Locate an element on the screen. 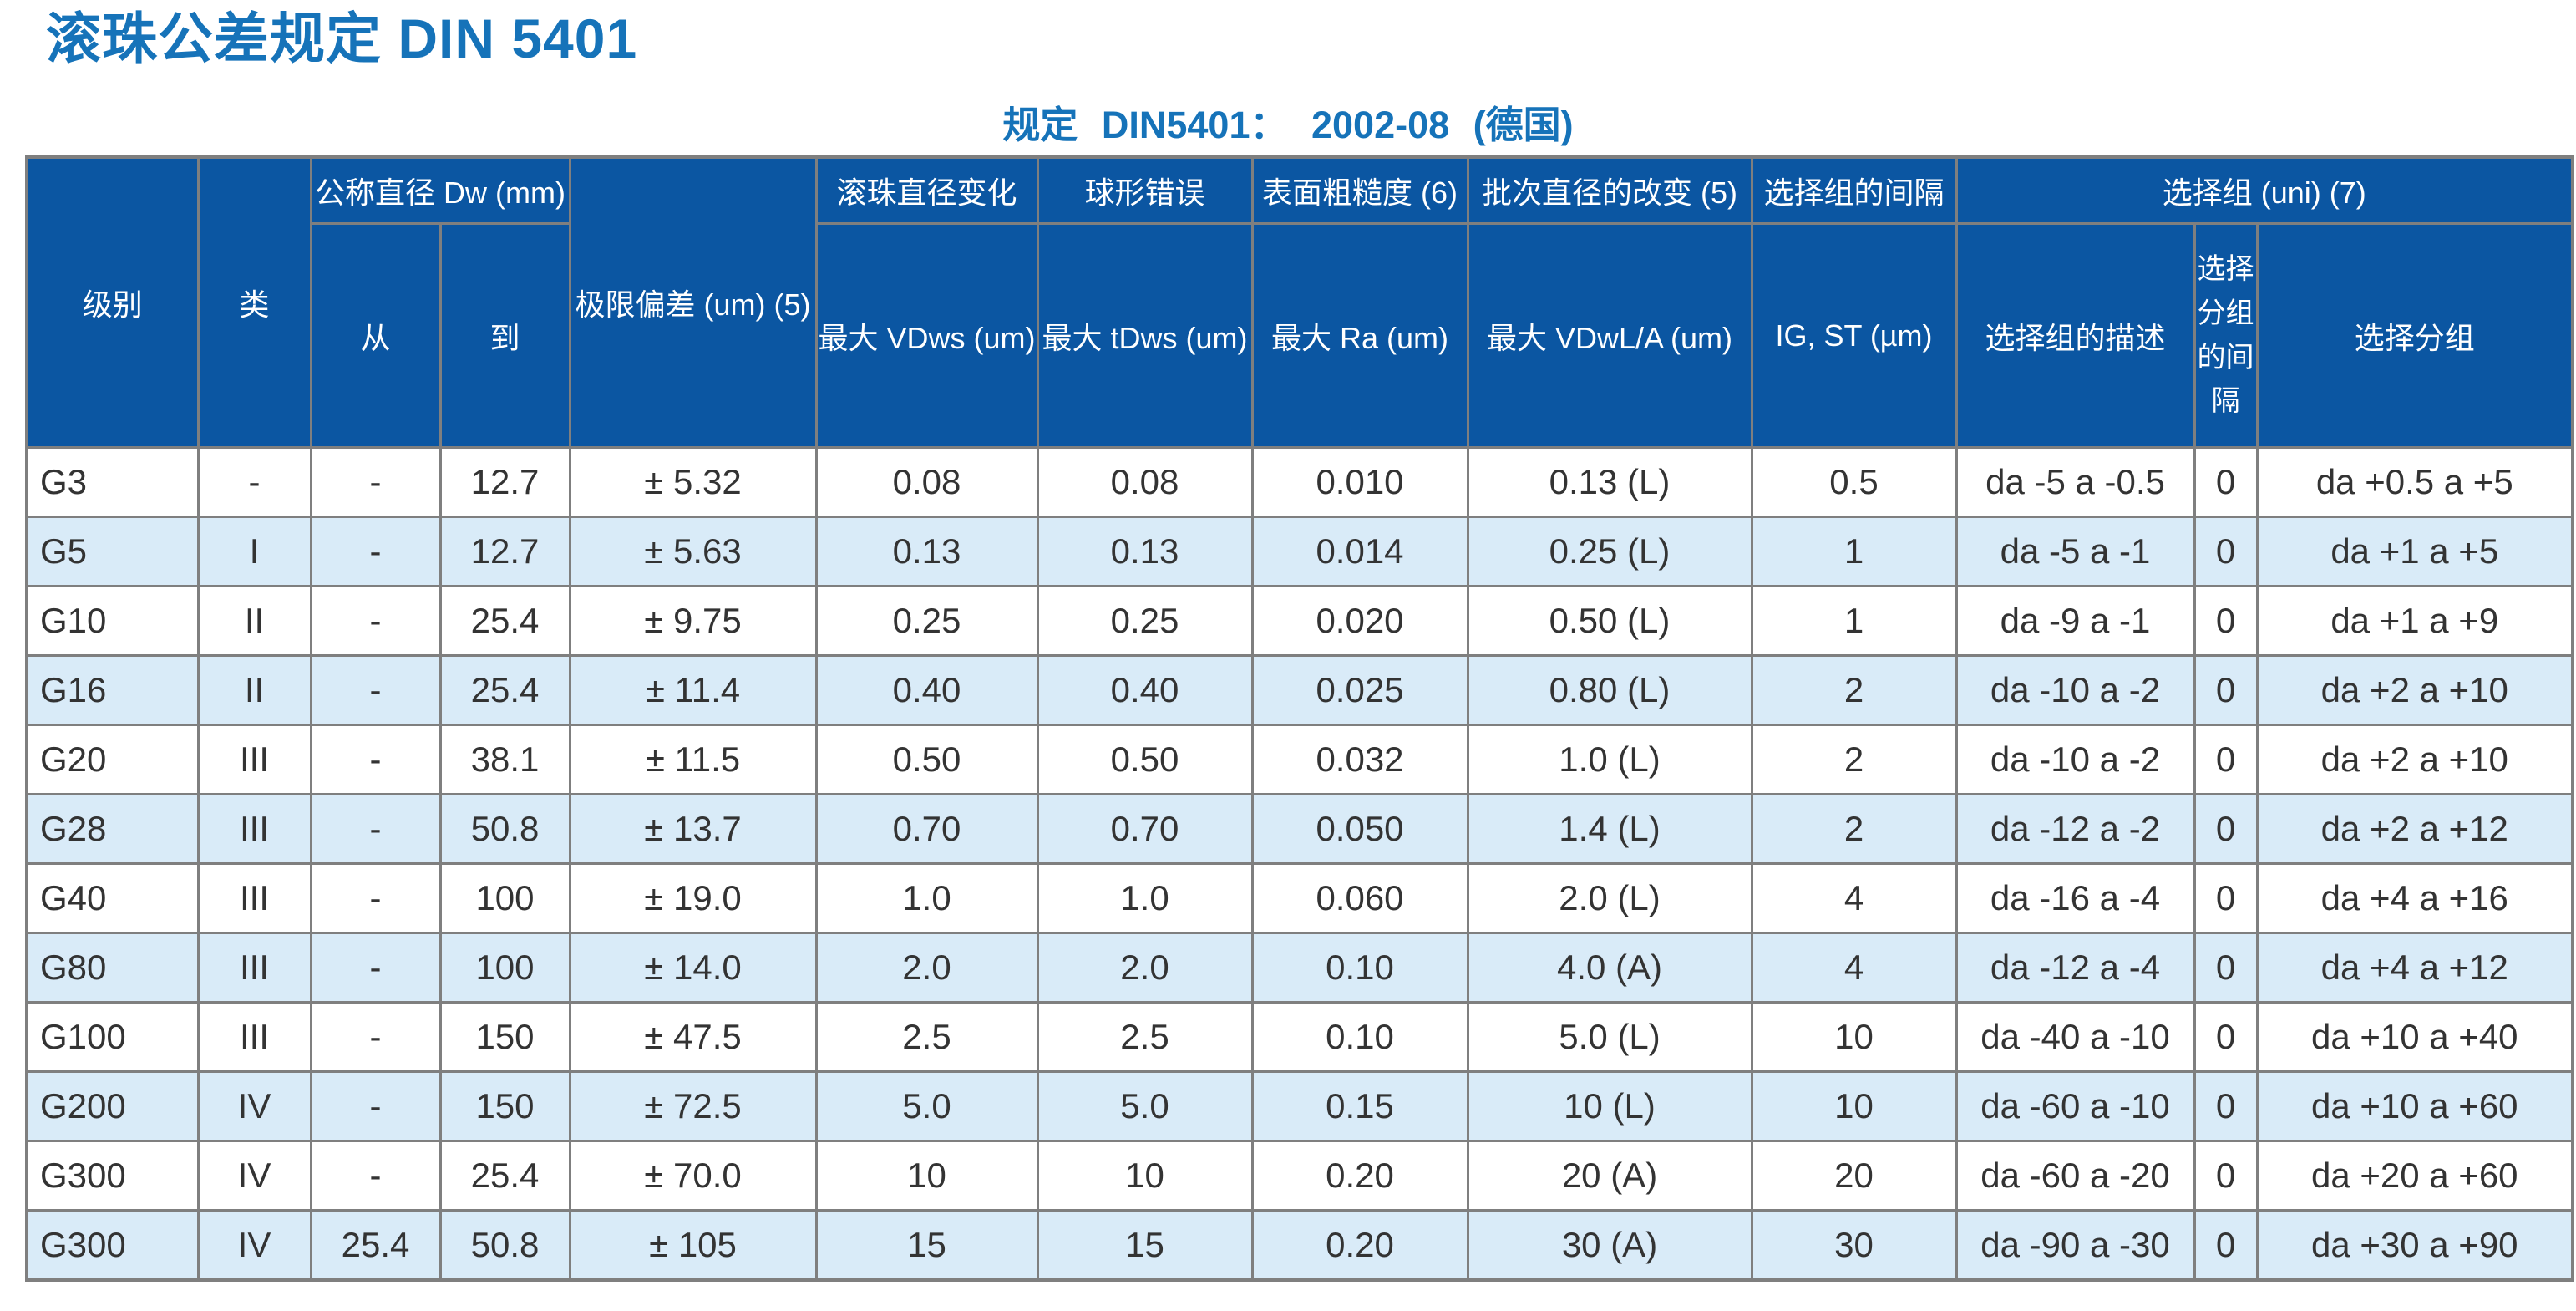  col-header-selection-subgroup-interval: 选择分组的间隔 is located at coordinates (2226, 336).